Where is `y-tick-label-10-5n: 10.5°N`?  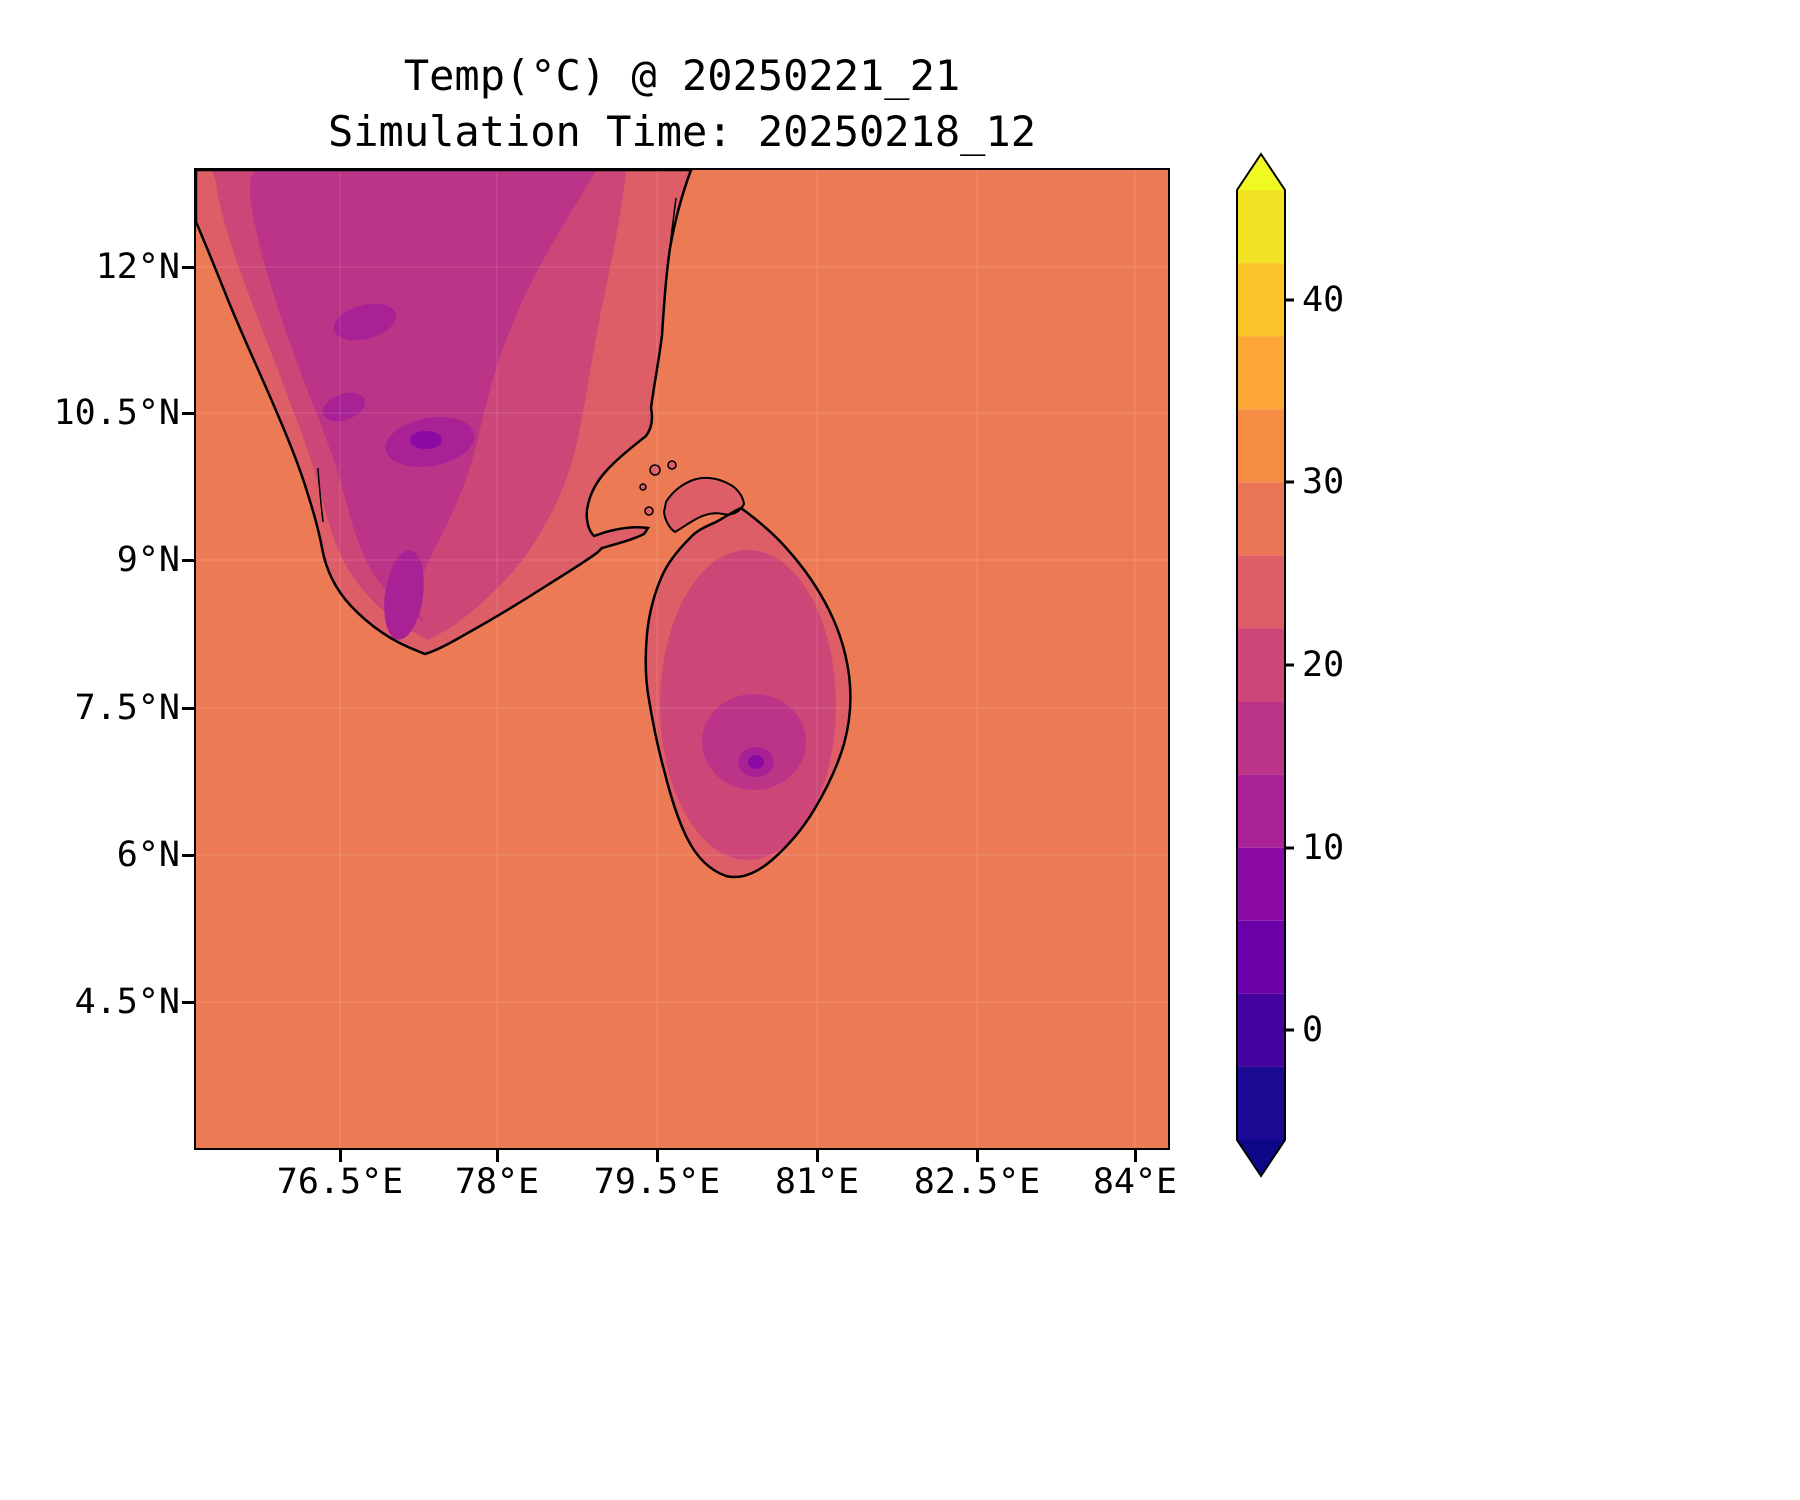
y-tick-label-10-5n: 10.5°N is located at coordinates (116, 413).